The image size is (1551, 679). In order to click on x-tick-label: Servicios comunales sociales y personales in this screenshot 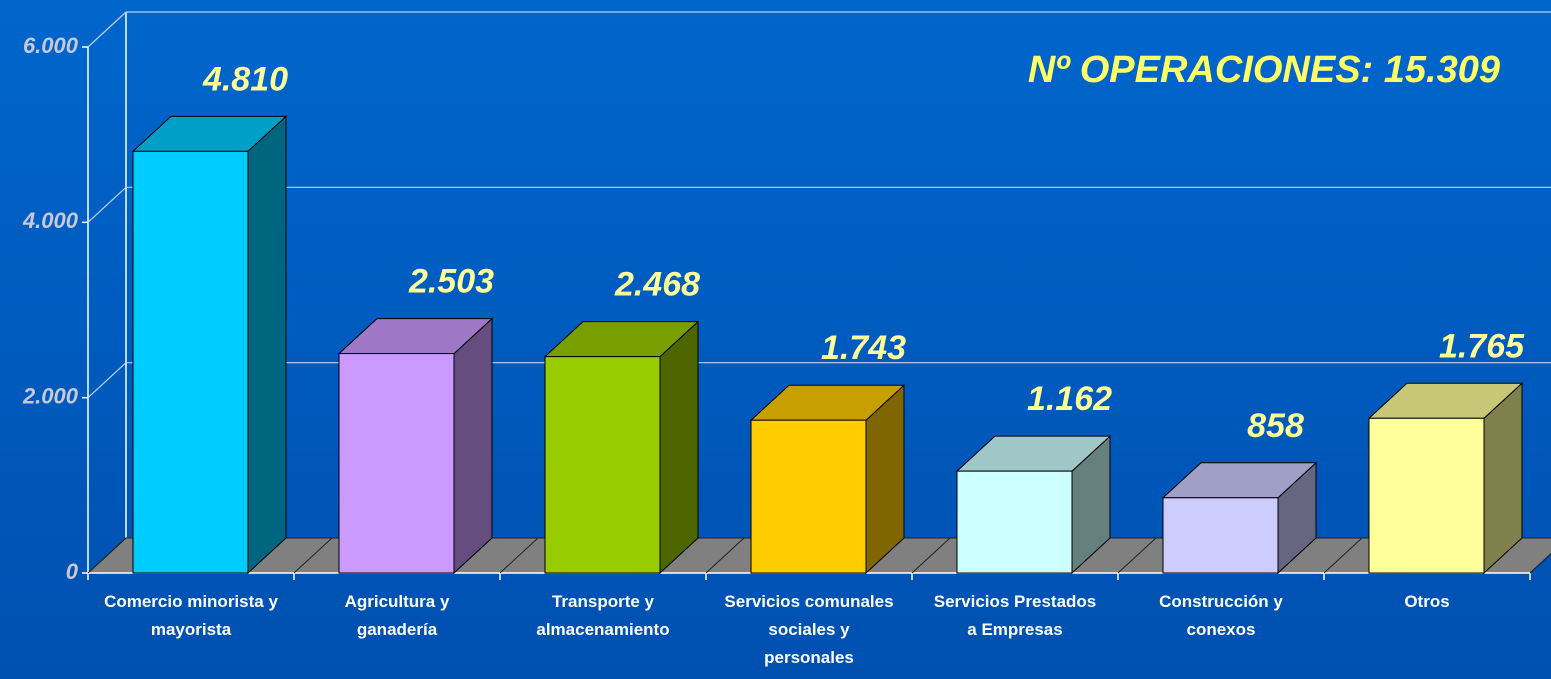, I will do `click(808, 629)`.